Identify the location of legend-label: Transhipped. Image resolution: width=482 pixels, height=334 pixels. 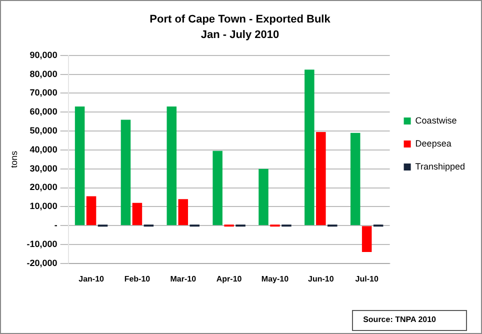
(440, 166).